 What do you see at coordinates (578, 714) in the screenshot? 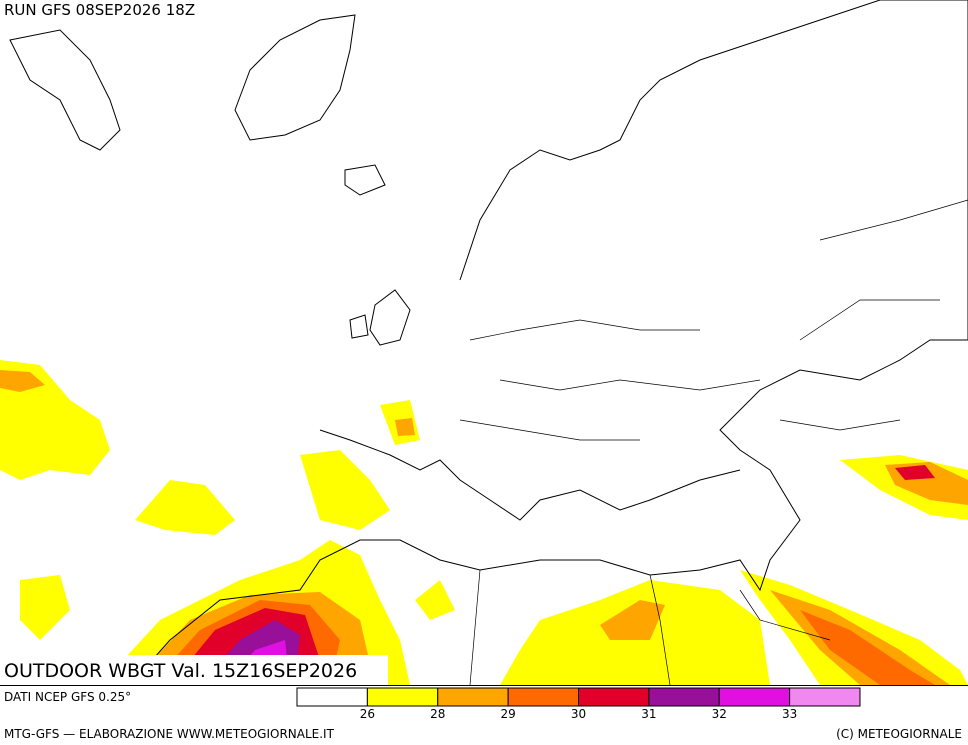
I see `legend-tick-label: 30` at bounding box center [578, 714].